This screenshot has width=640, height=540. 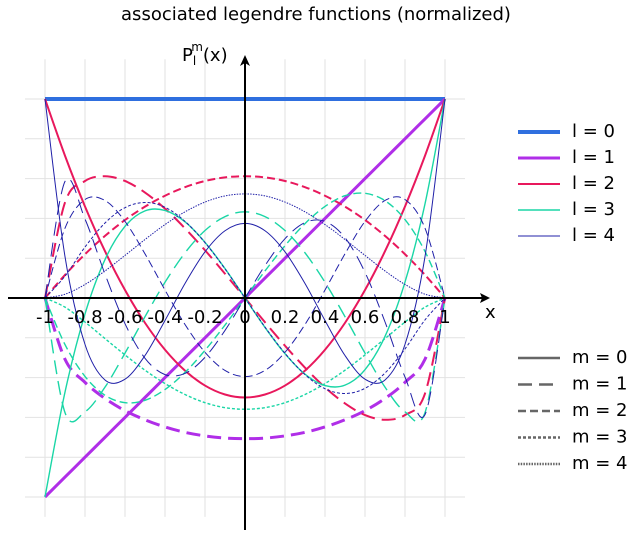 I want to click on x-tick-label: -0.6, so click(x=124, y=317).